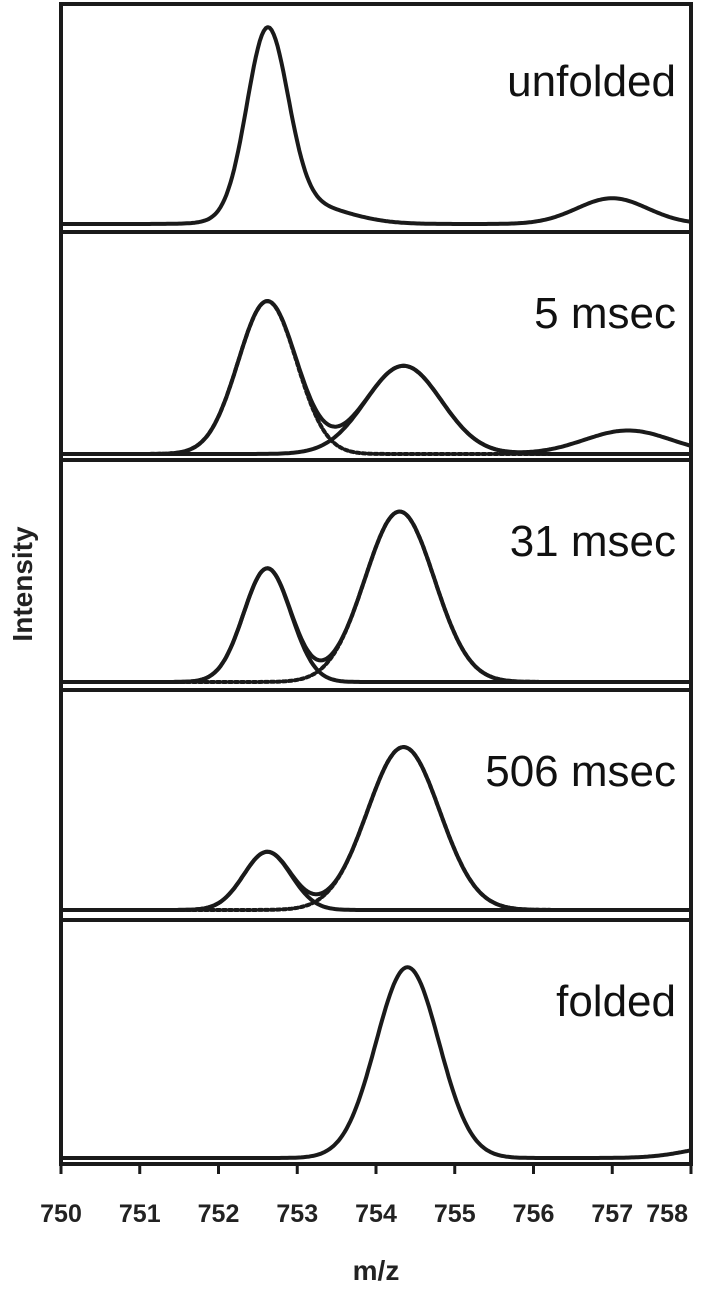 The width and height of the screenshot is (706, 1291). What do you see at coordinates (534, 1214) in the screenshot?
I see `x-tick-label: 756` at bounding box center [534, 1214].